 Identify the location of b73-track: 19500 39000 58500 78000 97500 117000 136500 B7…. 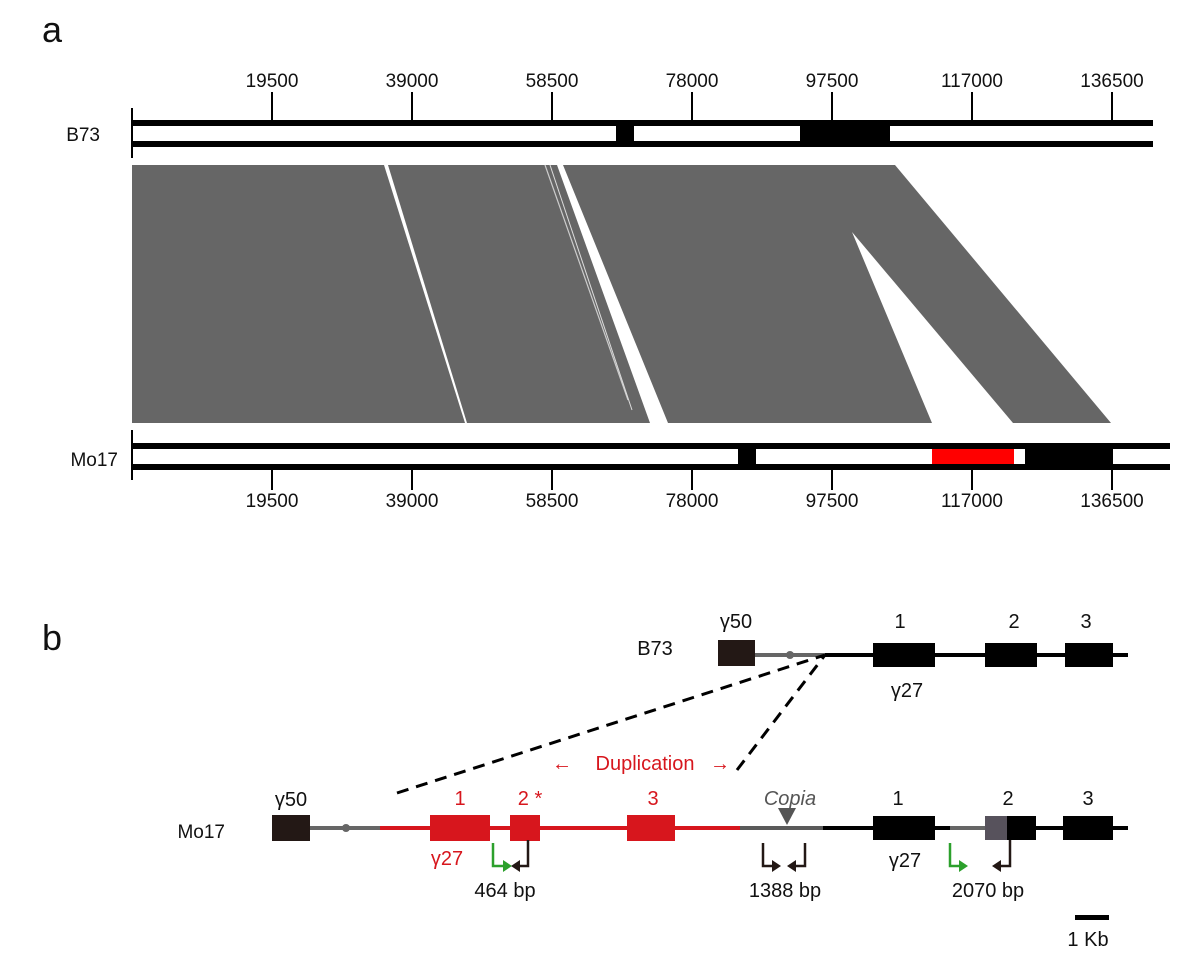
(609, 114).